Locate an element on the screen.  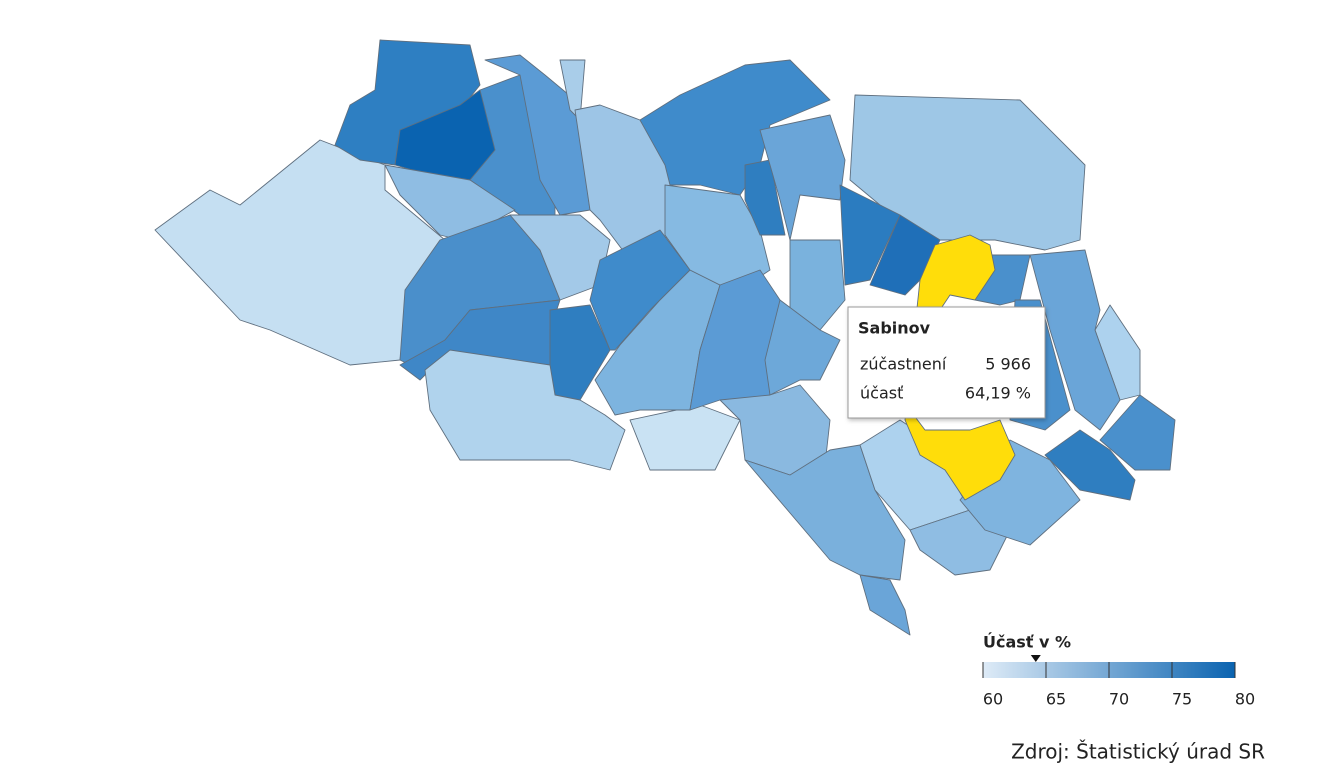
legend-title: Účasť v % is located at coordinates (1027, 642).